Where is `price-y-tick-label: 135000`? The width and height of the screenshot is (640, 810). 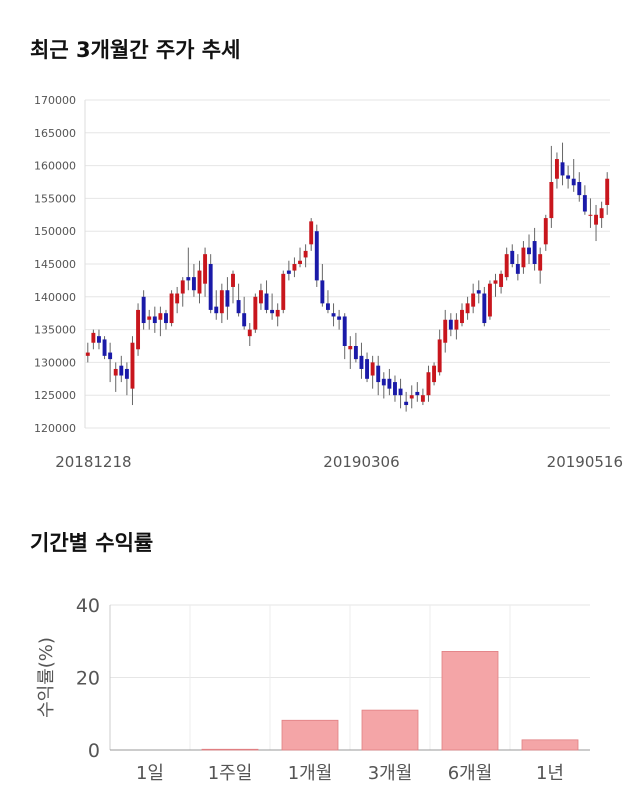 price-y-tick-label: 135000 is located at coordinates (55, 330).